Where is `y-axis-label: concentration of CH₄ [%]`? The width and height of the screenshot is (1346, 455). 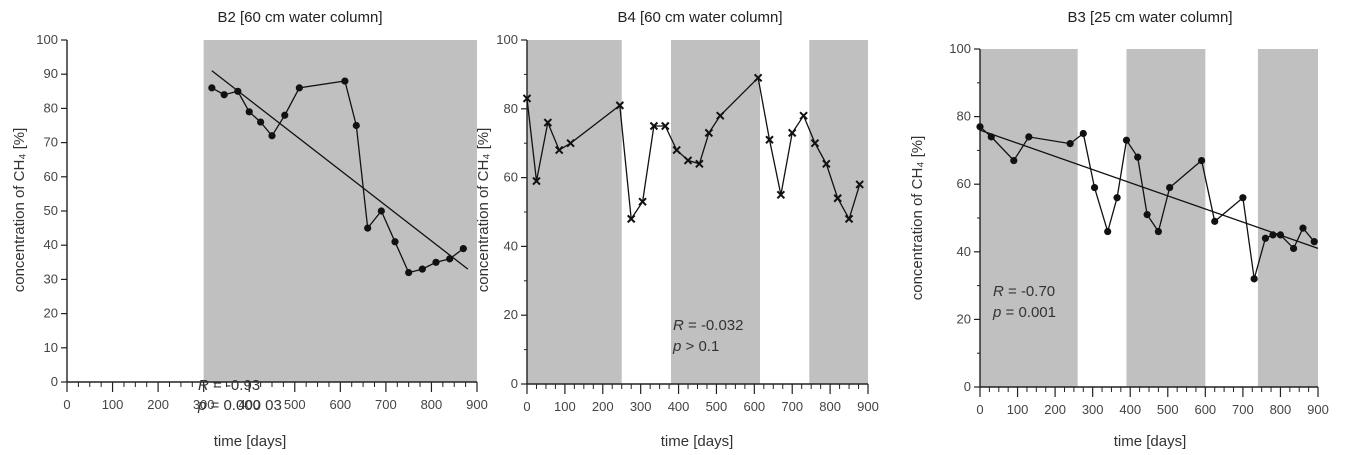
y-axis-label: concentration of CH₄ [%] is located at coordinates (483, 210).